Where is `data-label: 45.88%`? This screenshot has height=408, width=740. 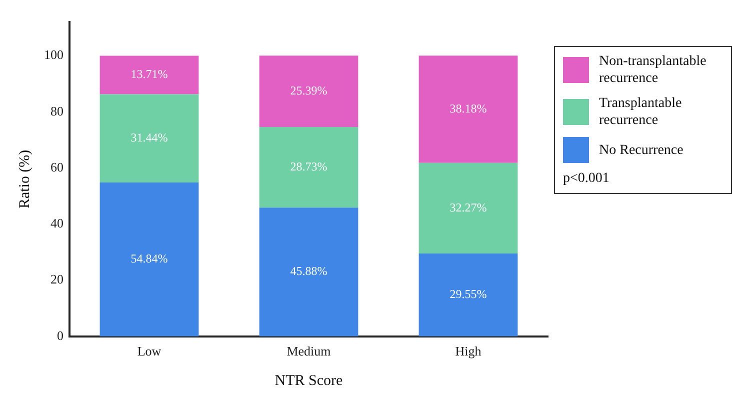
data-label: 45.88% is located at coordinates (309, 271).